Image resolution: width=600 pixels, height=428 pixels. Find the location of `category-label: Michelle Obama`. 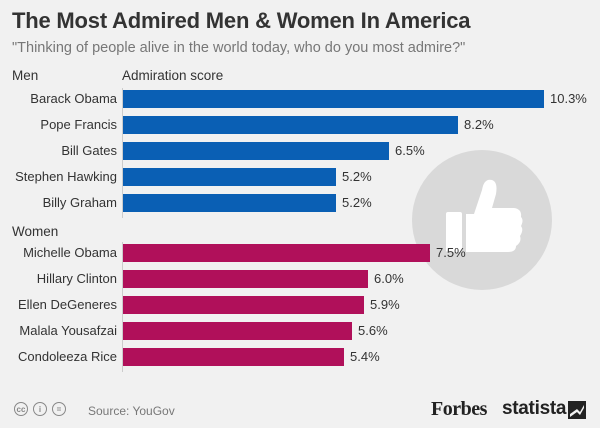

category-label: Michelle Obama is located at coordinates (70, 252).